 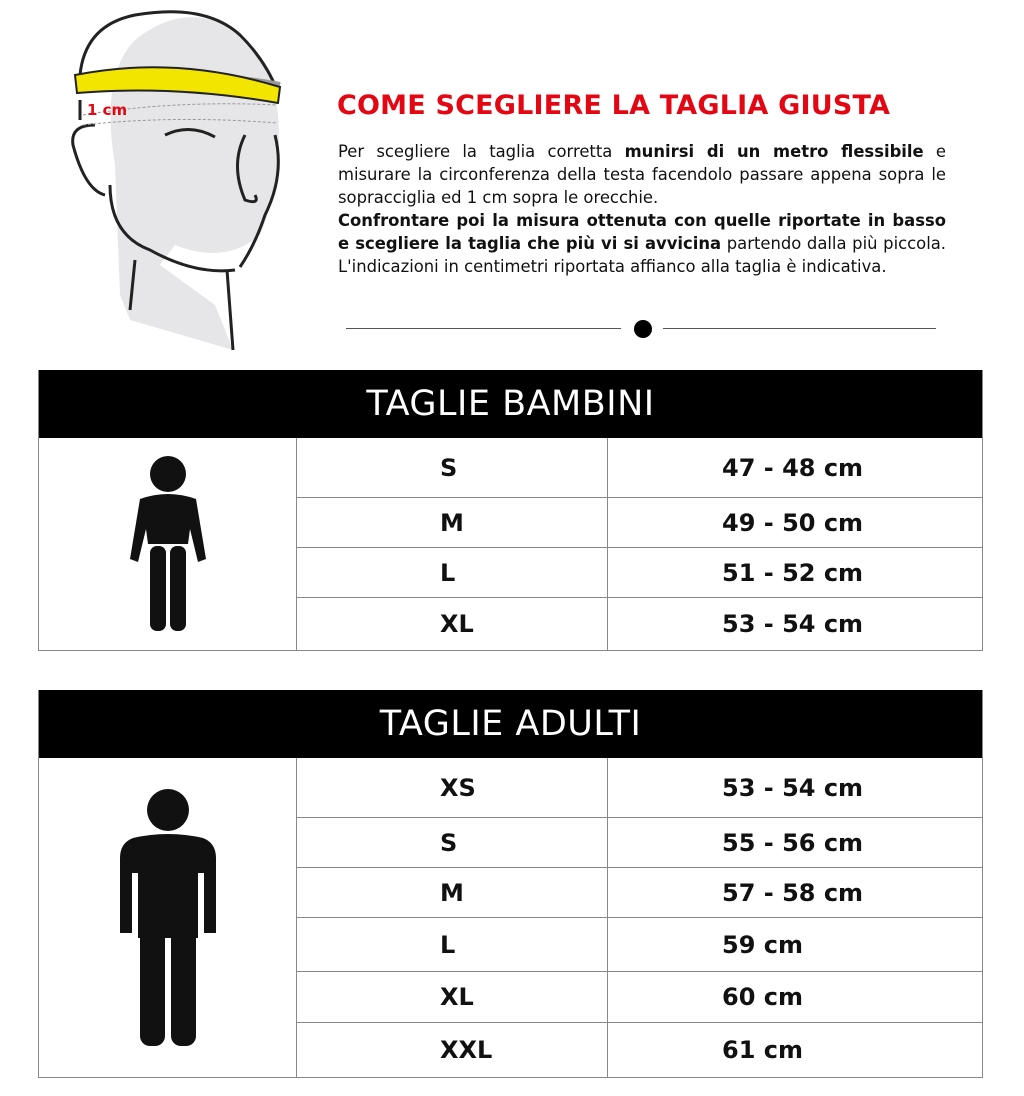 What do you see at coordinates (639, 944) in the screenshot?
I see `size-row: L 59 cm` at bounding box center [639, 944].